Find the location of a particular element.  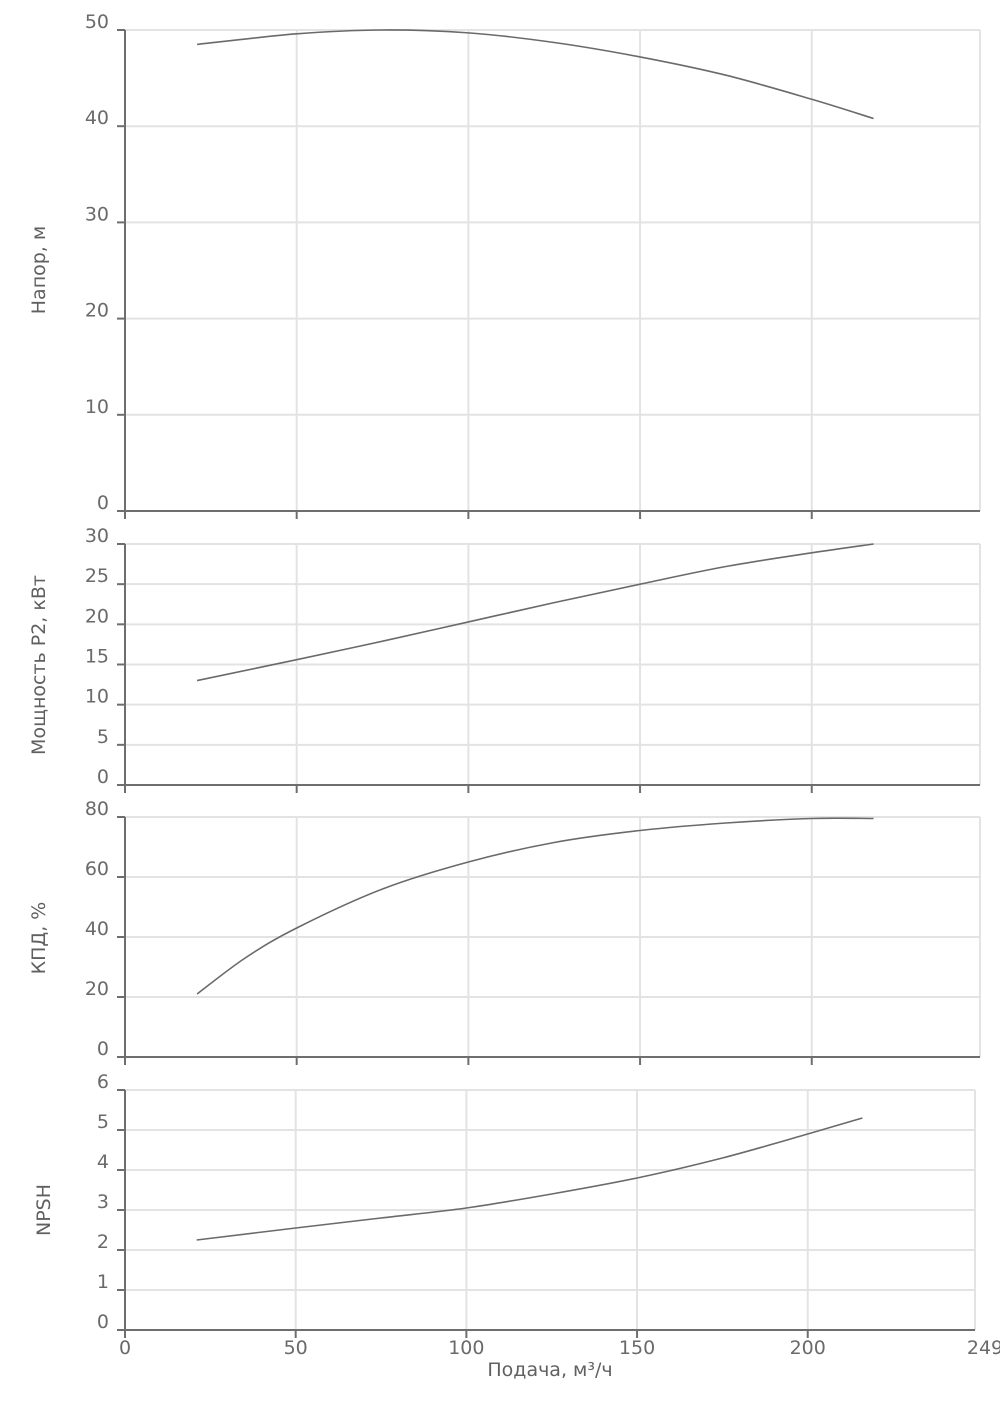

x-tick-label-1: 50 is located at coordinates (296, 1348).